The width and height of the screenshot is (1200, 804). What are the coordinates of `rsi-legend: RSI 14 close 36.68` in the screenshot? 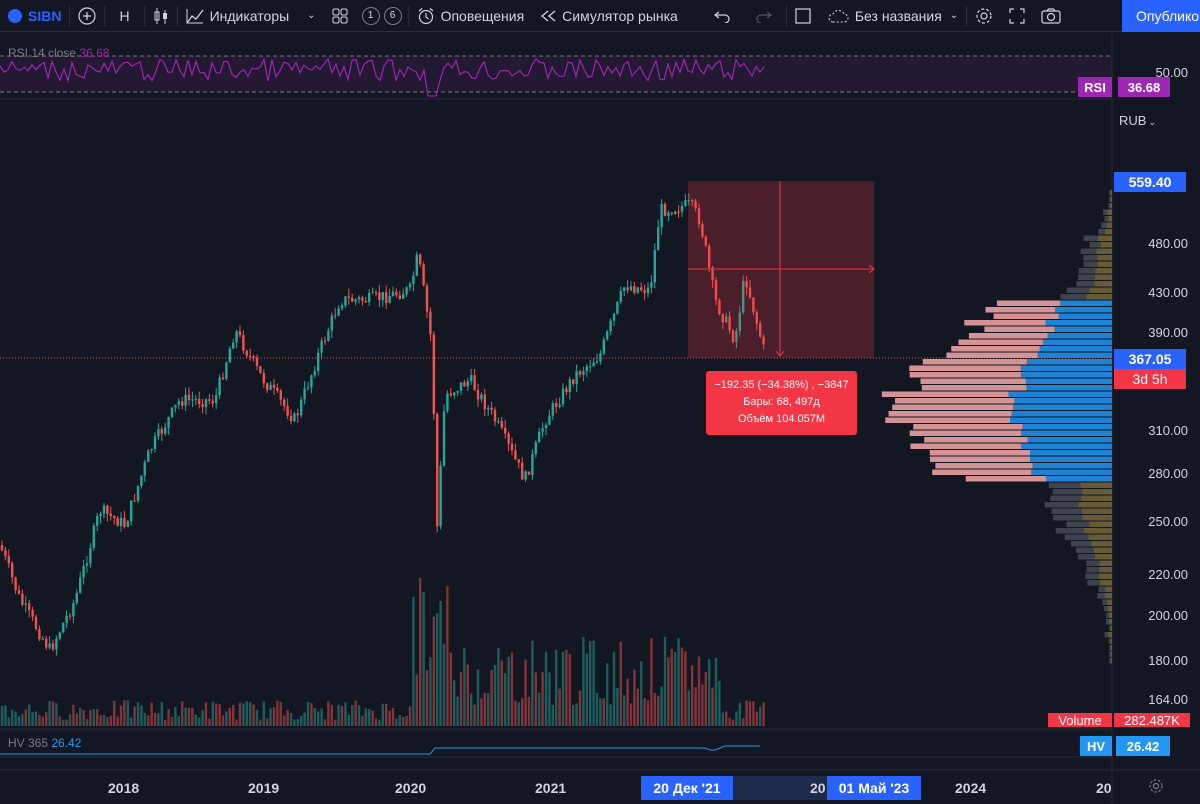 It's located at (58, 53).